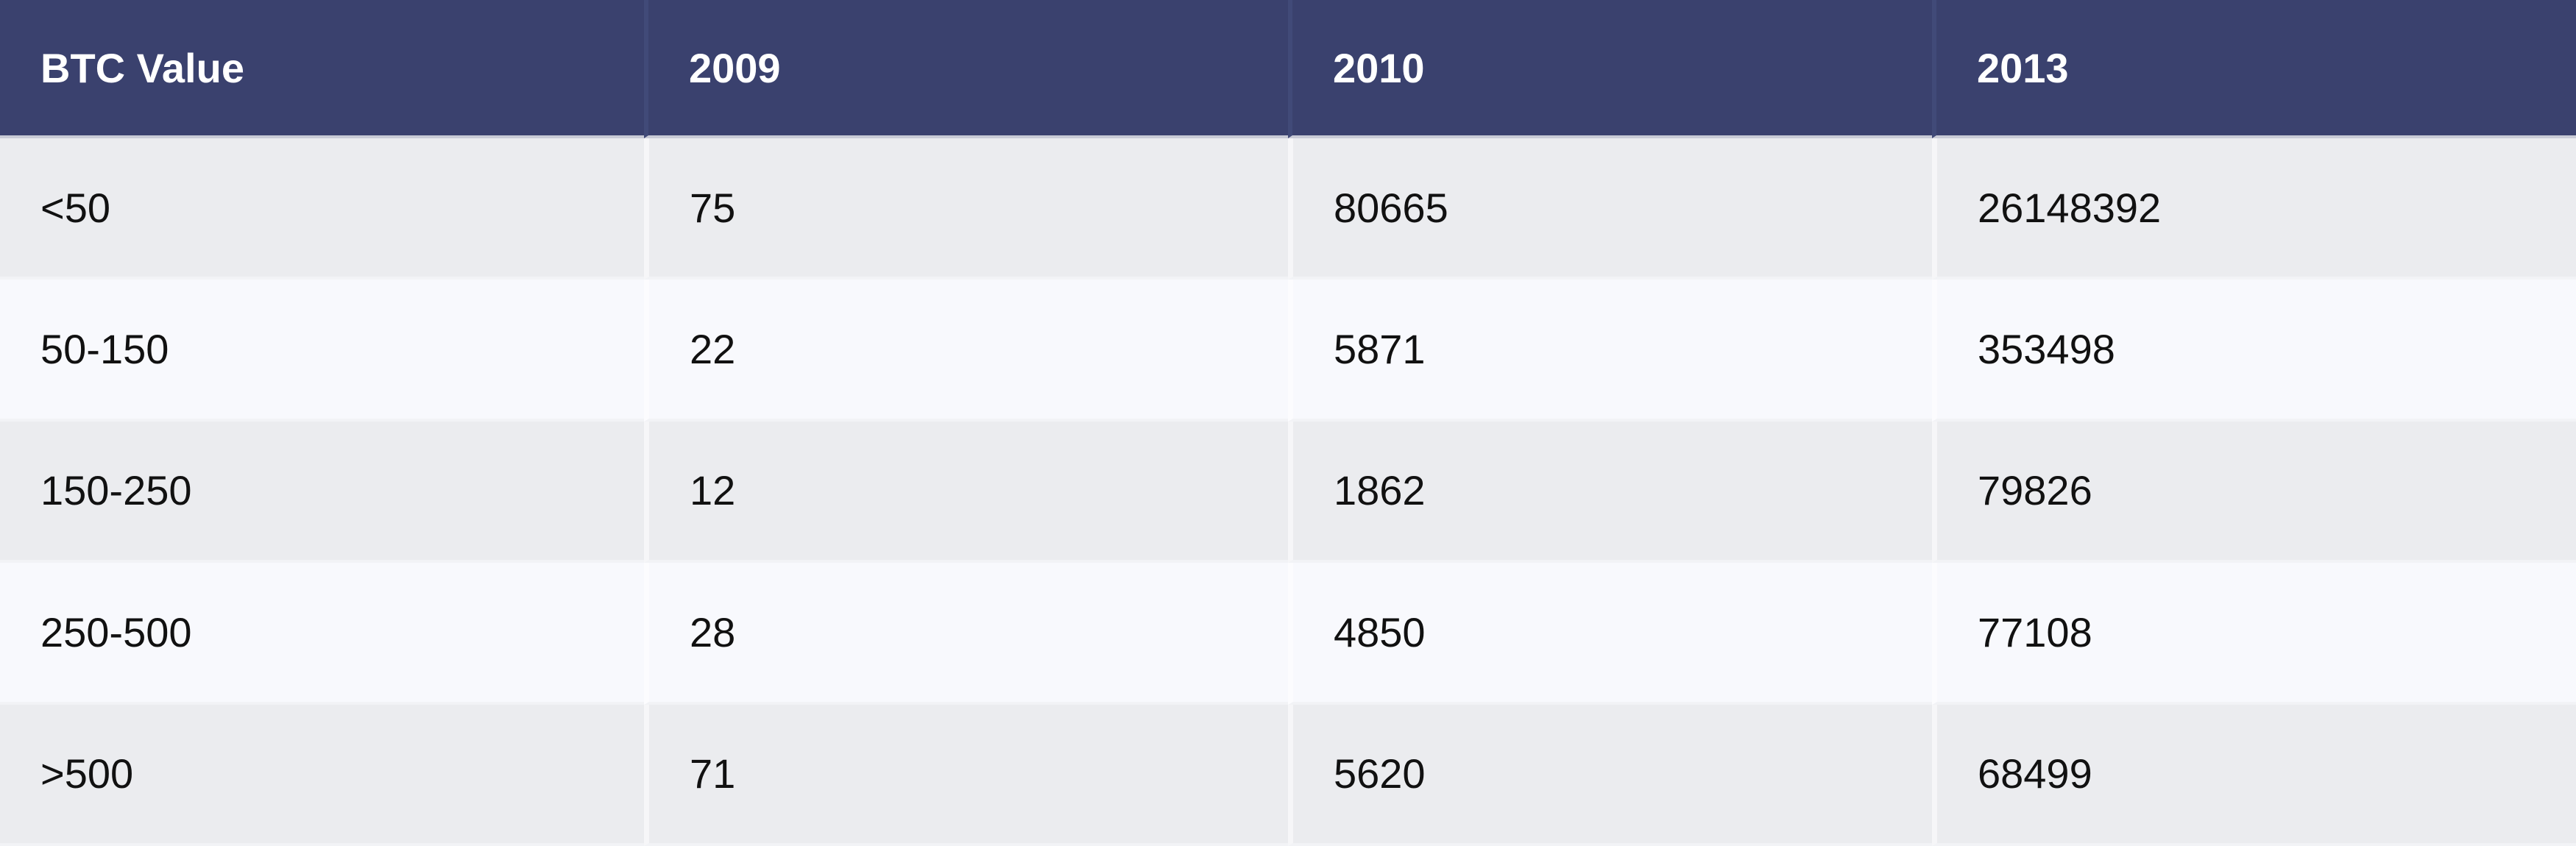 The width and height of the screenshot is (2576, 846). Describe the element at coordinates (322, 634) in the screenshot. I see `table-cell-btc-value: 250-500` at that location.